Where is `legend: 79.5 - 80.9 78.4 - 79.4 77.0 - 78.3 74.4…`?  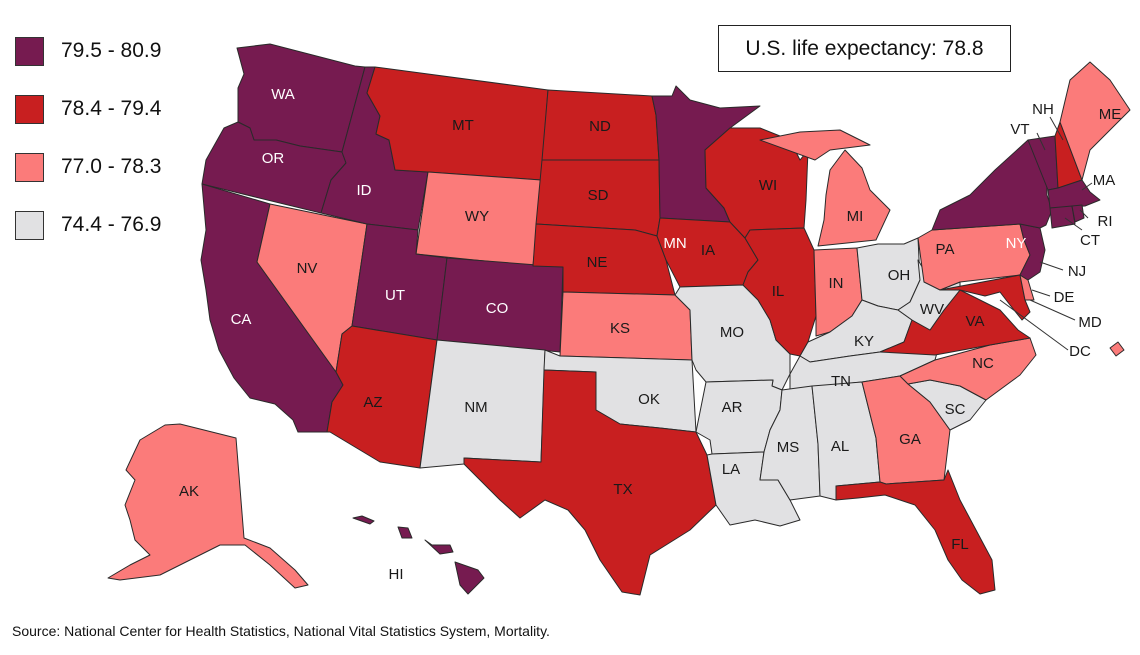 legend: 79.5 - 80.9 78.4 - 79.4 77.0 - 78.3 74.4… is located at coordinates (88, 138).